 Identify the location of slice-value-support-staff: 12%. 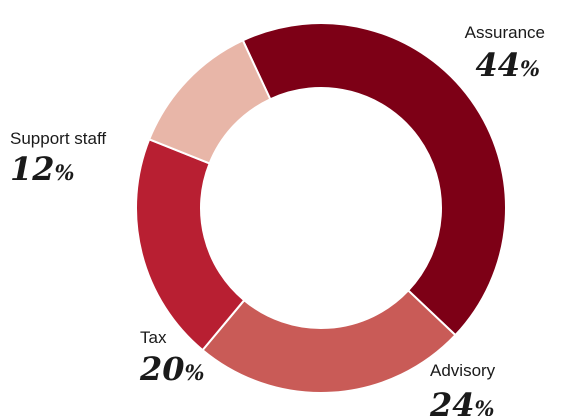
(42, 169).